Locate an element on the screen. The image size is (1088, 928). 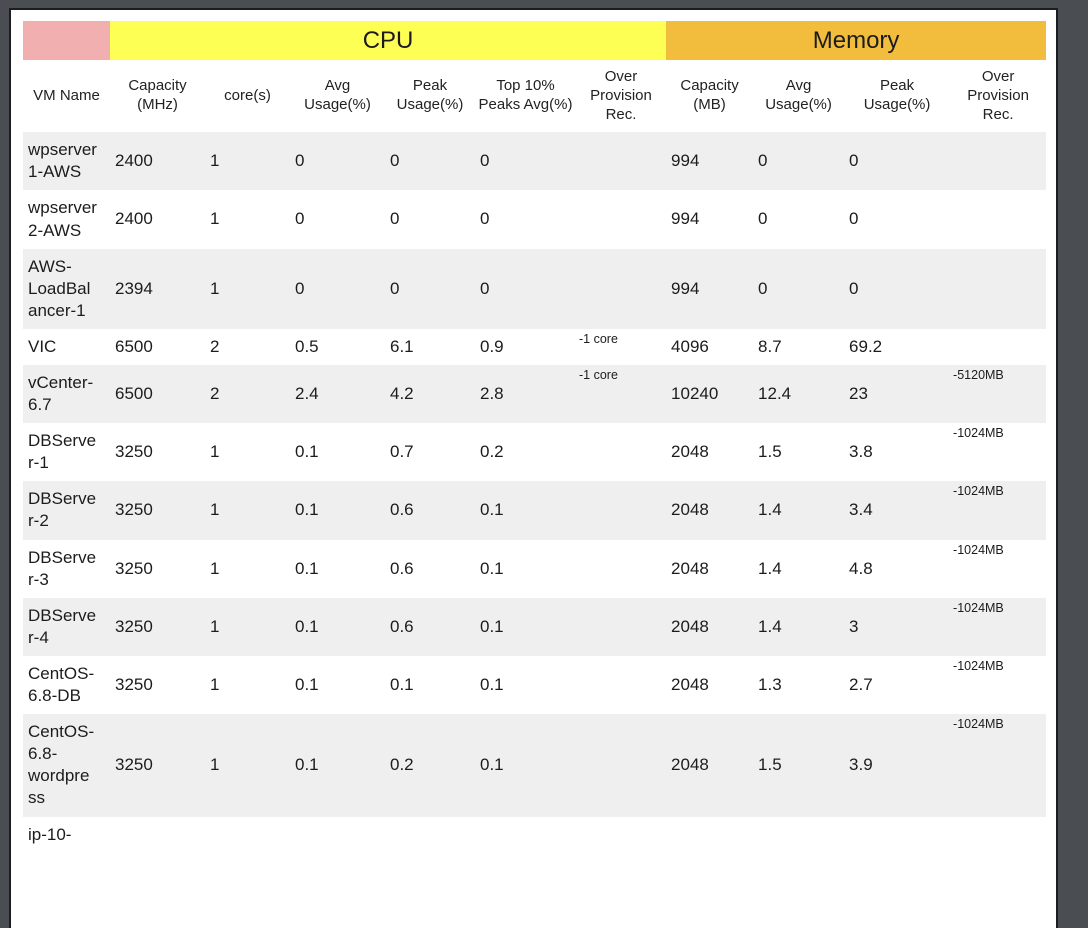
cell-mem-peak-usage: 69.2 is located at coordinates (897, 346).